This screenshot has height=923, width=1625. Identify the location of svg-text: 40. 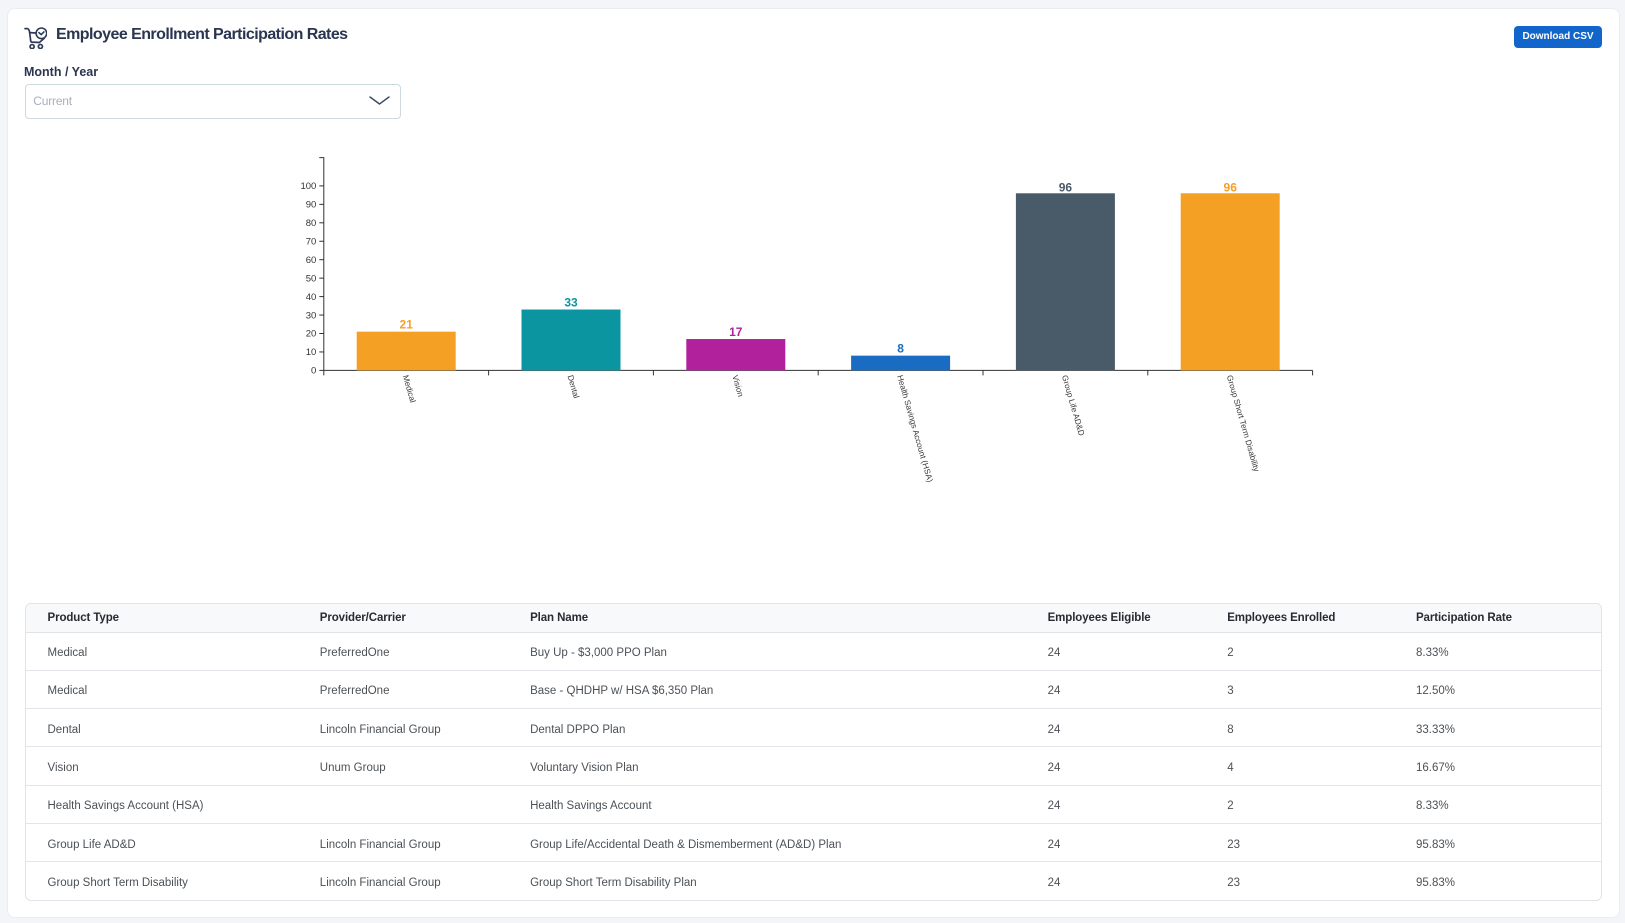
(311, 297).